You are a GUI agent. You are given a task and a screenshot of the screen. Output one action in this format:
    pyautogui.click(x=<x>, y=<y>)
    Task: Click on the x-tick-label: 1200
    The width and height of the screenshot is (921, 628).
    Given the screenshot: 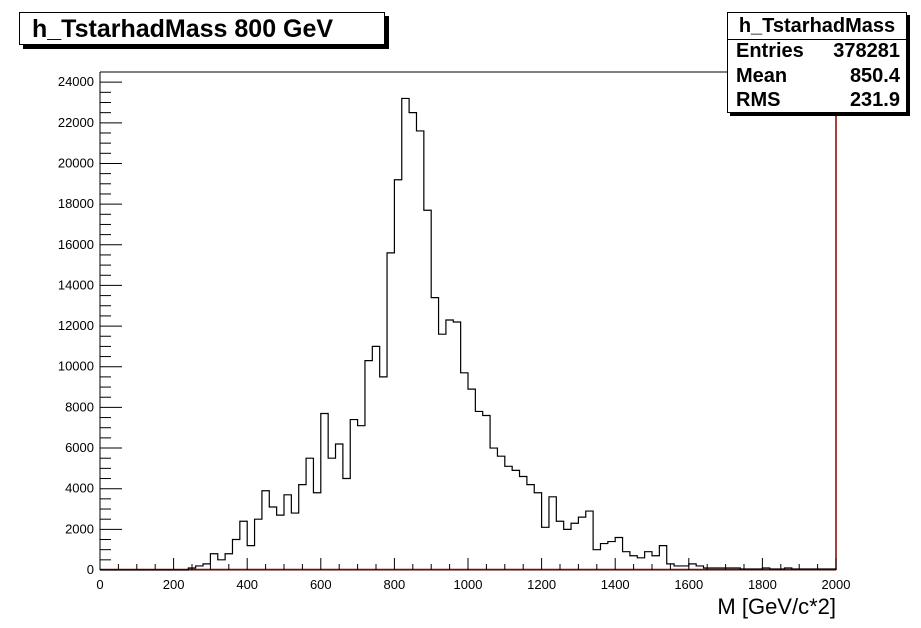 What is the action you would take?
    pyautogui.click(x=541, y=584)
    